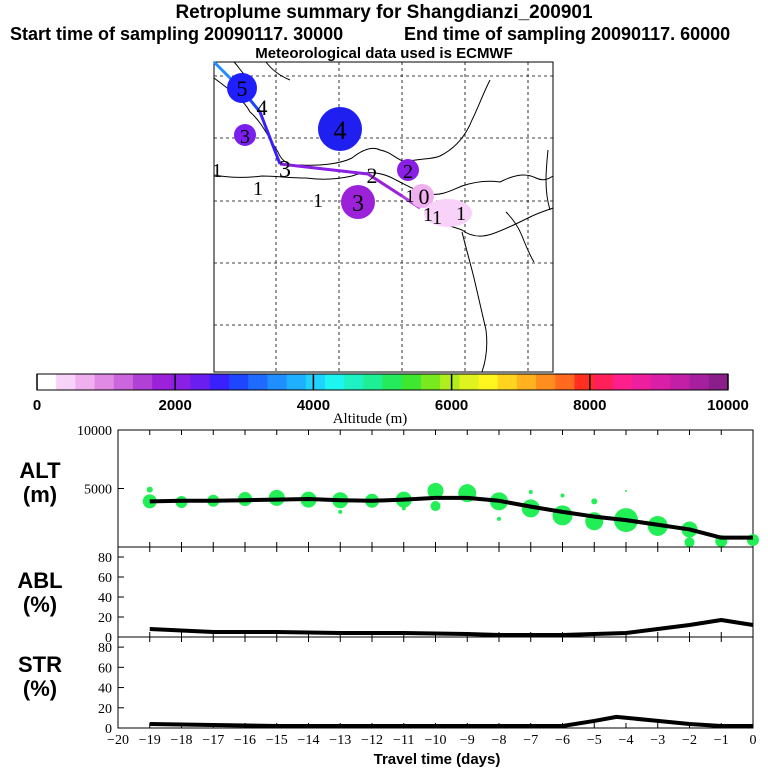 The image size is (768, 773). What do you see at coordinates (530, 740) in the screenshot?
I see `x-tick-label: −7` at bounding box center [530, 740].